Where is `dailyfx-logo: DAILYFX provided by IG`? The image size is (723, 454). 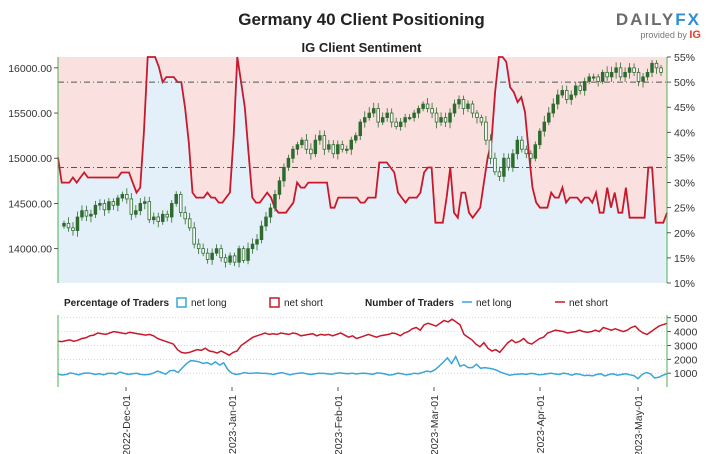
dailyfx-logo: DAILYFX provided by IG is located at coordinates (658, 25).